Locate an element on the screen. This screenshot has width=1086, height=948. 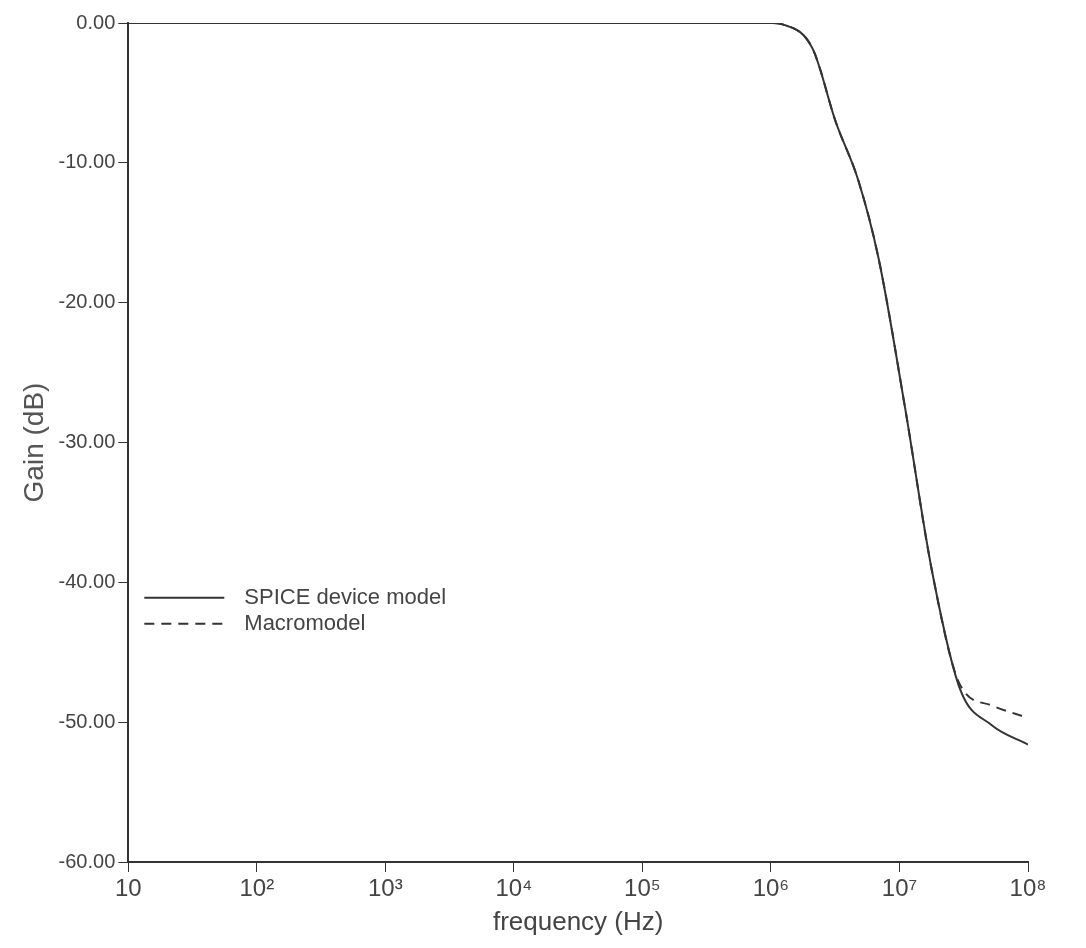
x-tick-label: 10⁶ is located at coordinates (771, 888).